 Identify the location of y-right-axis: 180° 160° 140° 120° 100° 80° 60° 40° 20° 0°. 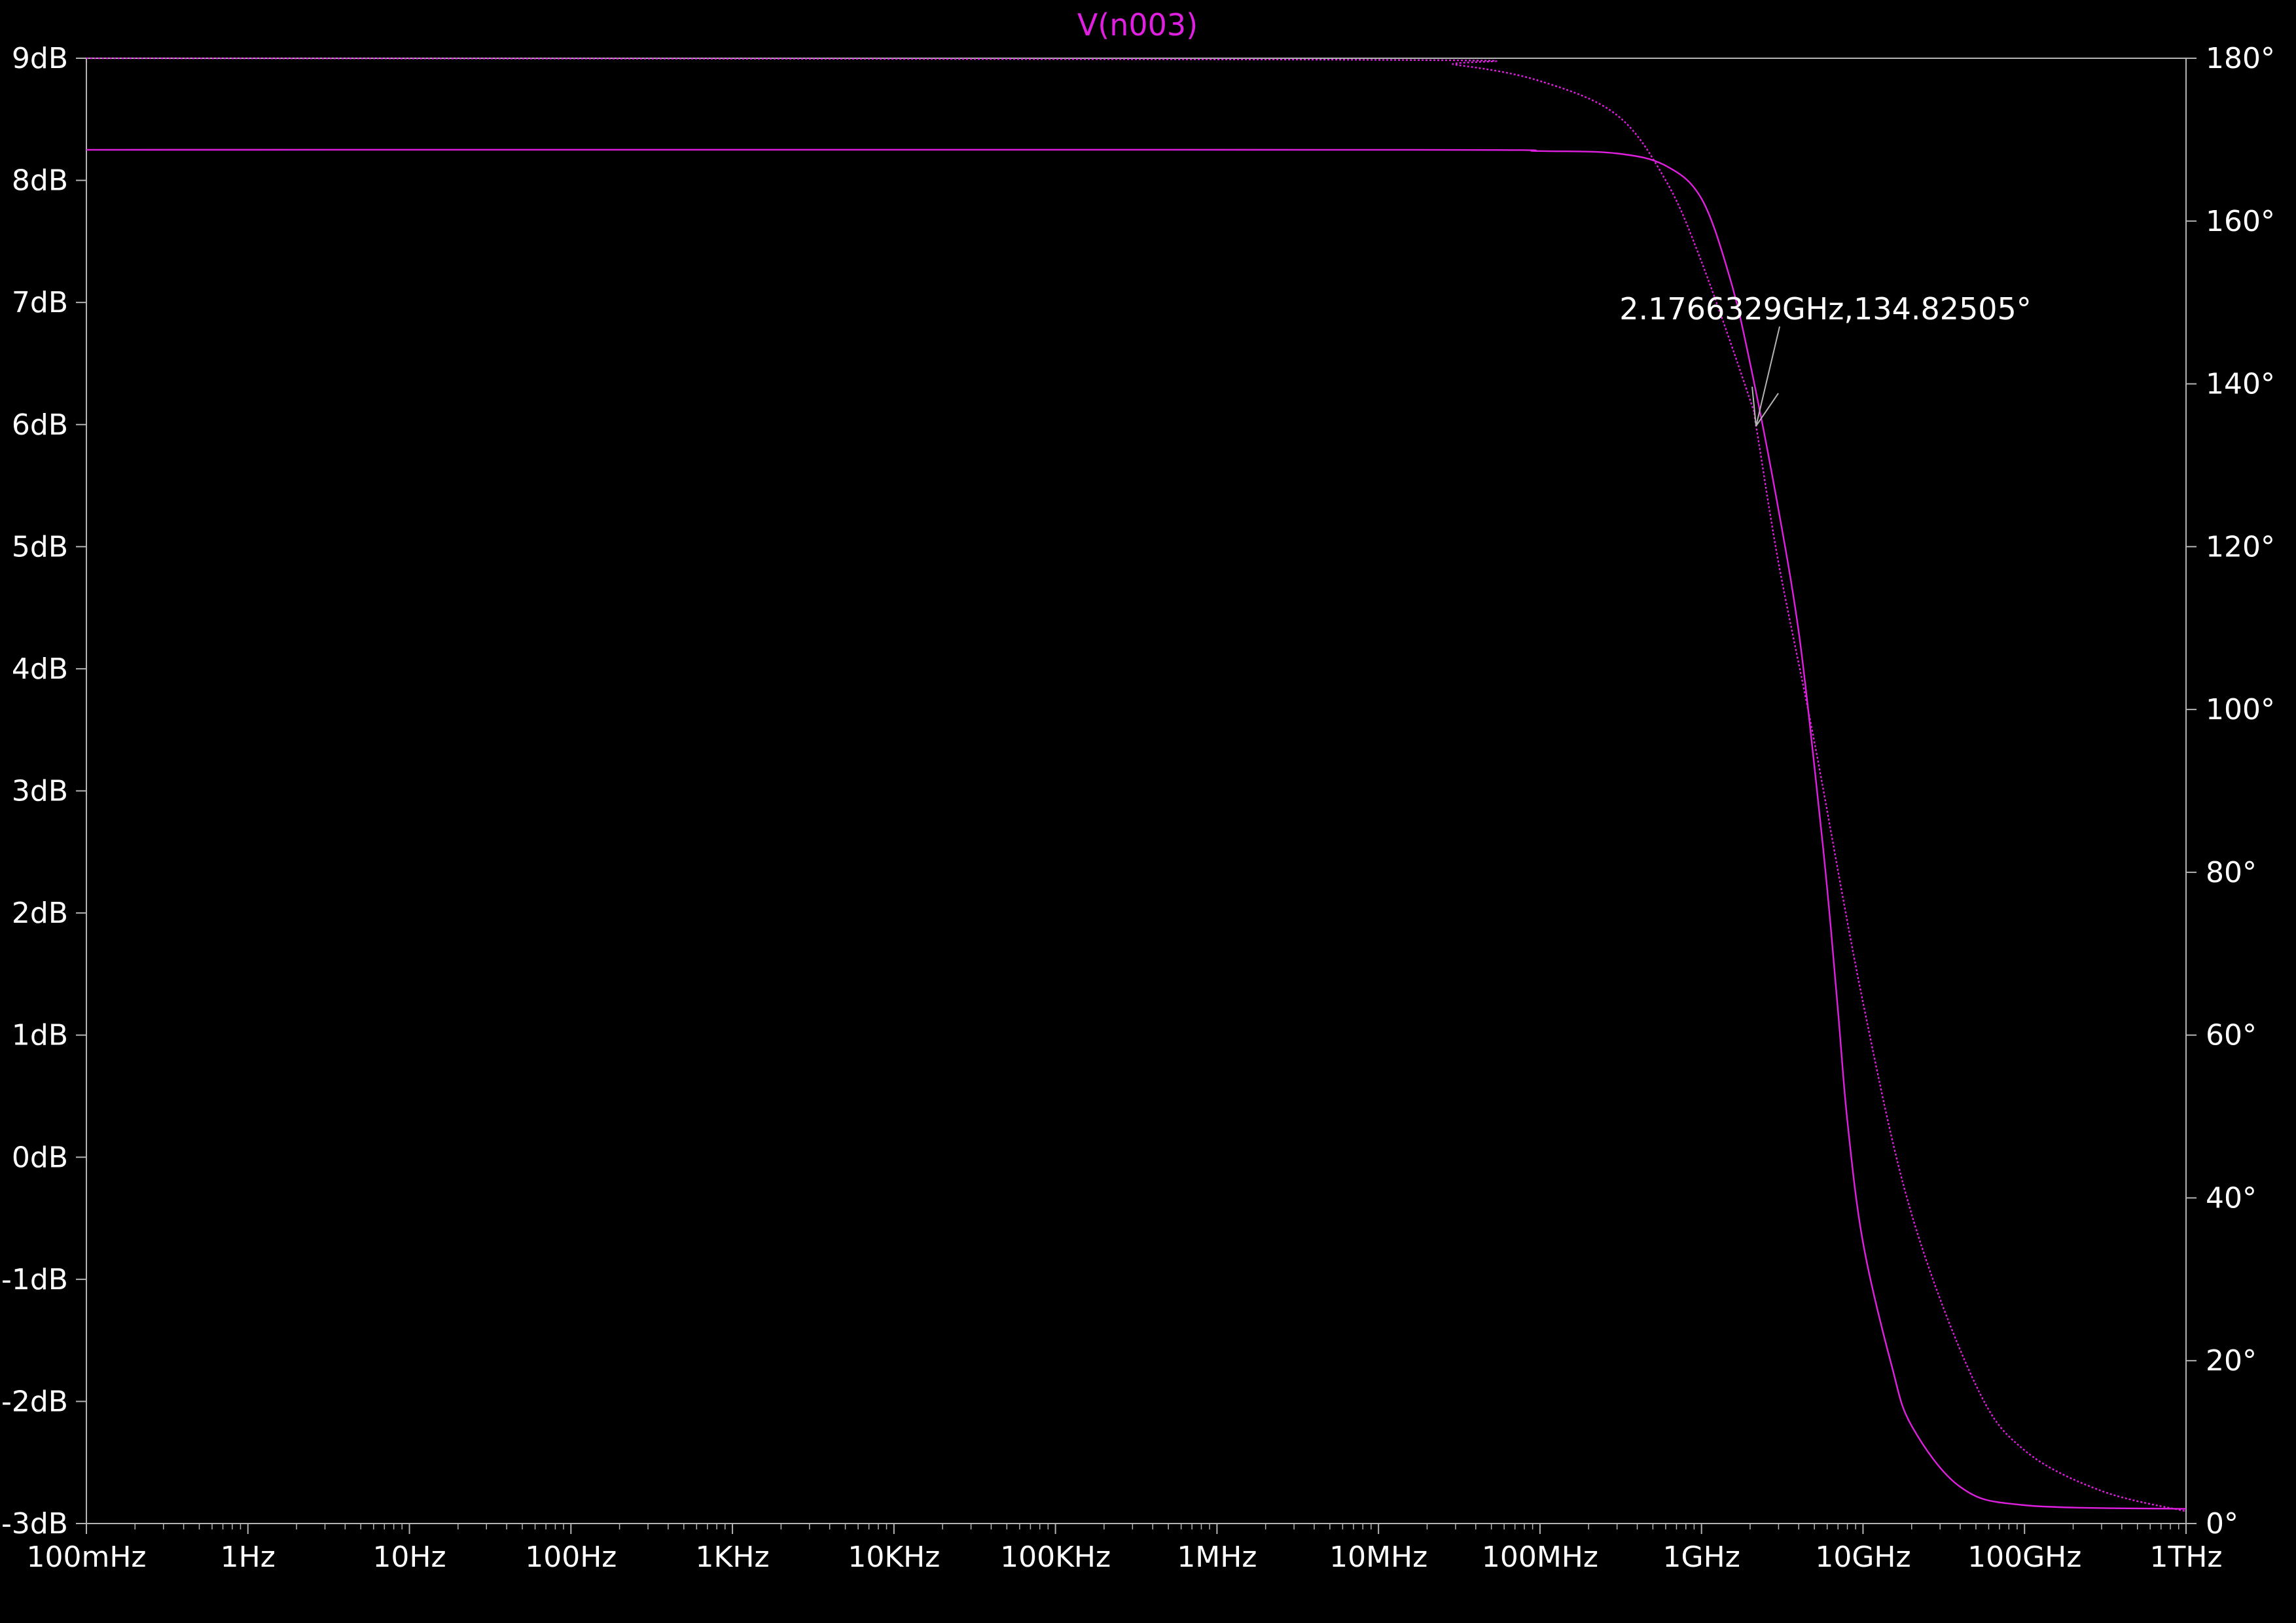
(2230, 791).